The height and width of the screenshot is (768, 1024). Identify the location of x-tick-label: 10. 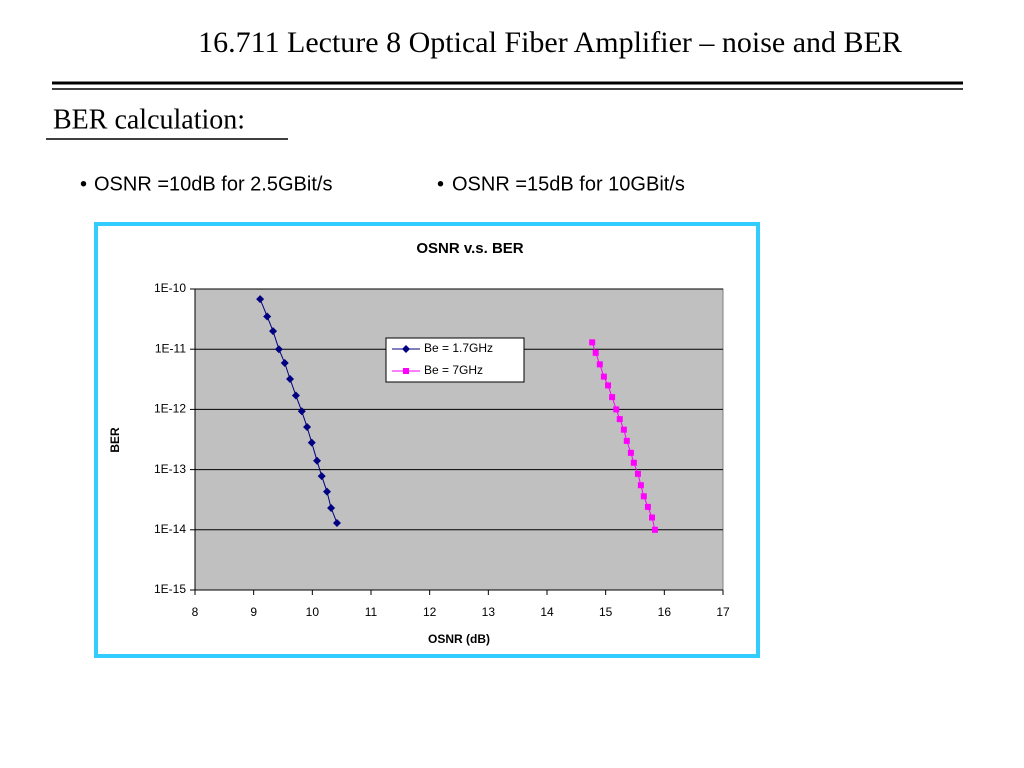
(313, 612).